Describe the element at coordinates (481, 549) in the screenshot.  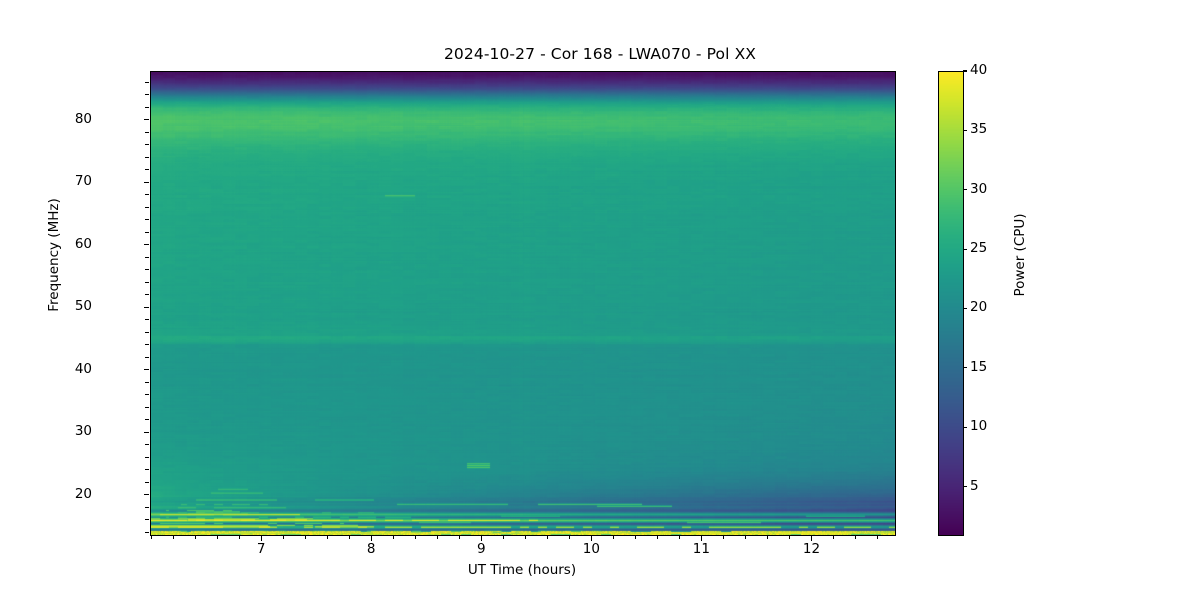
I see `x-tick-label: 9` at that location.